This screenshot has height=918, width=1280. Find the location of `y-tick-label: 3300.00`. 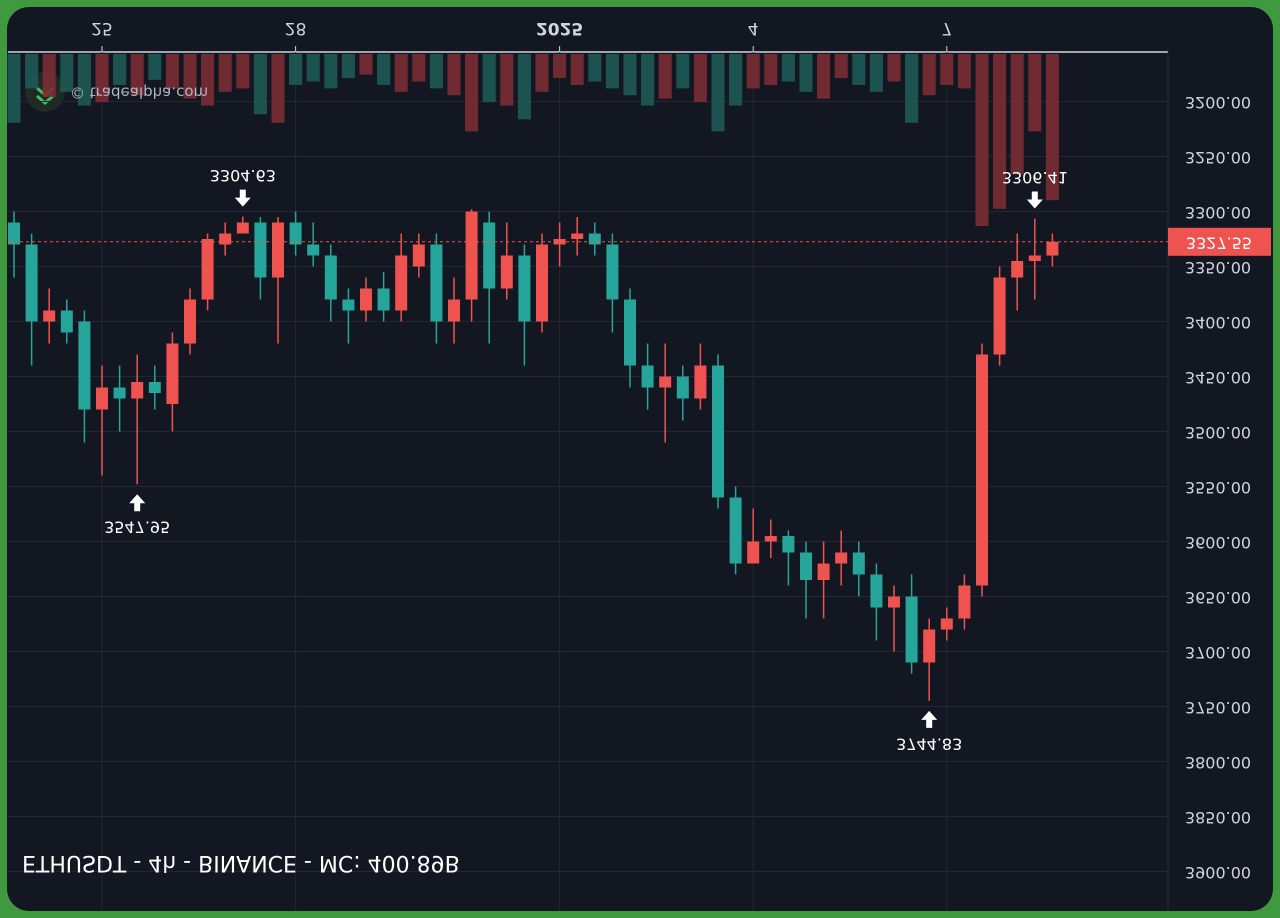

y-tick-label: 3300.00 is located at coordinates (1218, 212).